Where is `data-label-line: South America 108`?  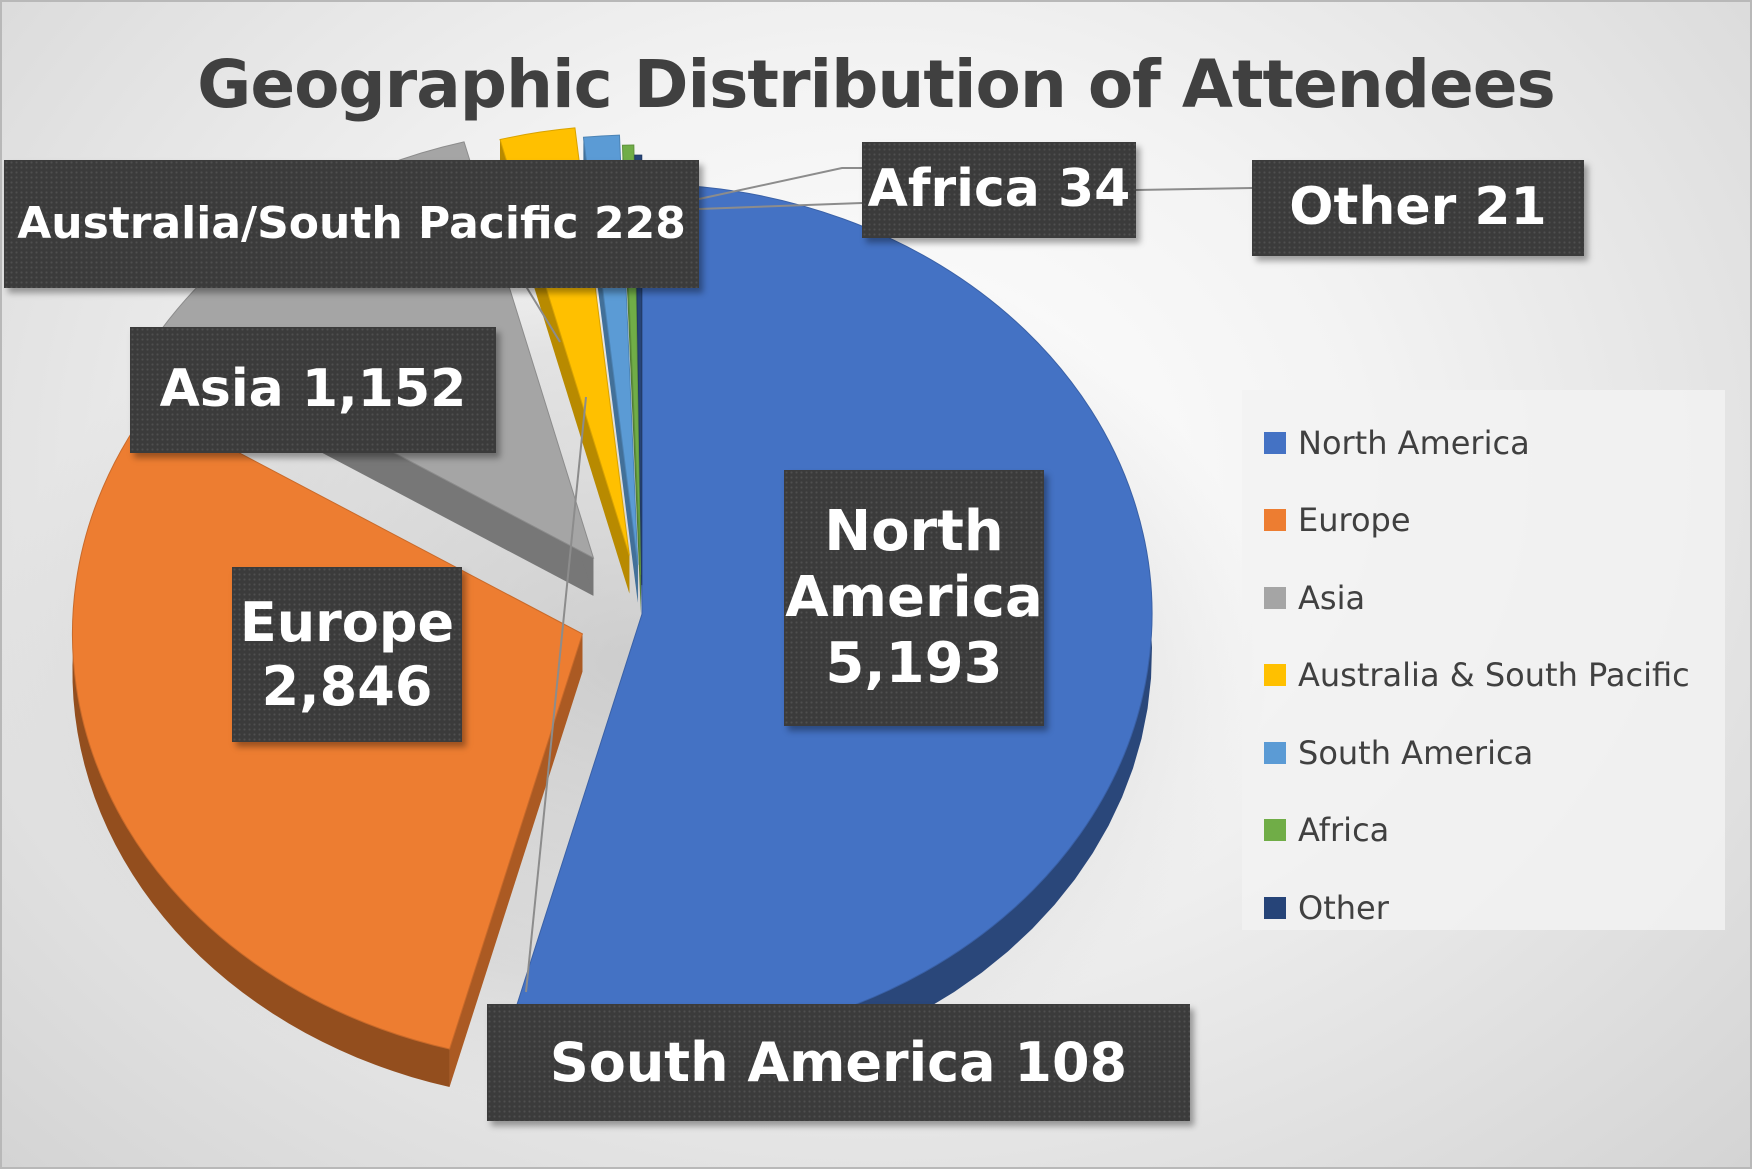
data-label-line: South America 108 is located at coordinates (838, 1062).